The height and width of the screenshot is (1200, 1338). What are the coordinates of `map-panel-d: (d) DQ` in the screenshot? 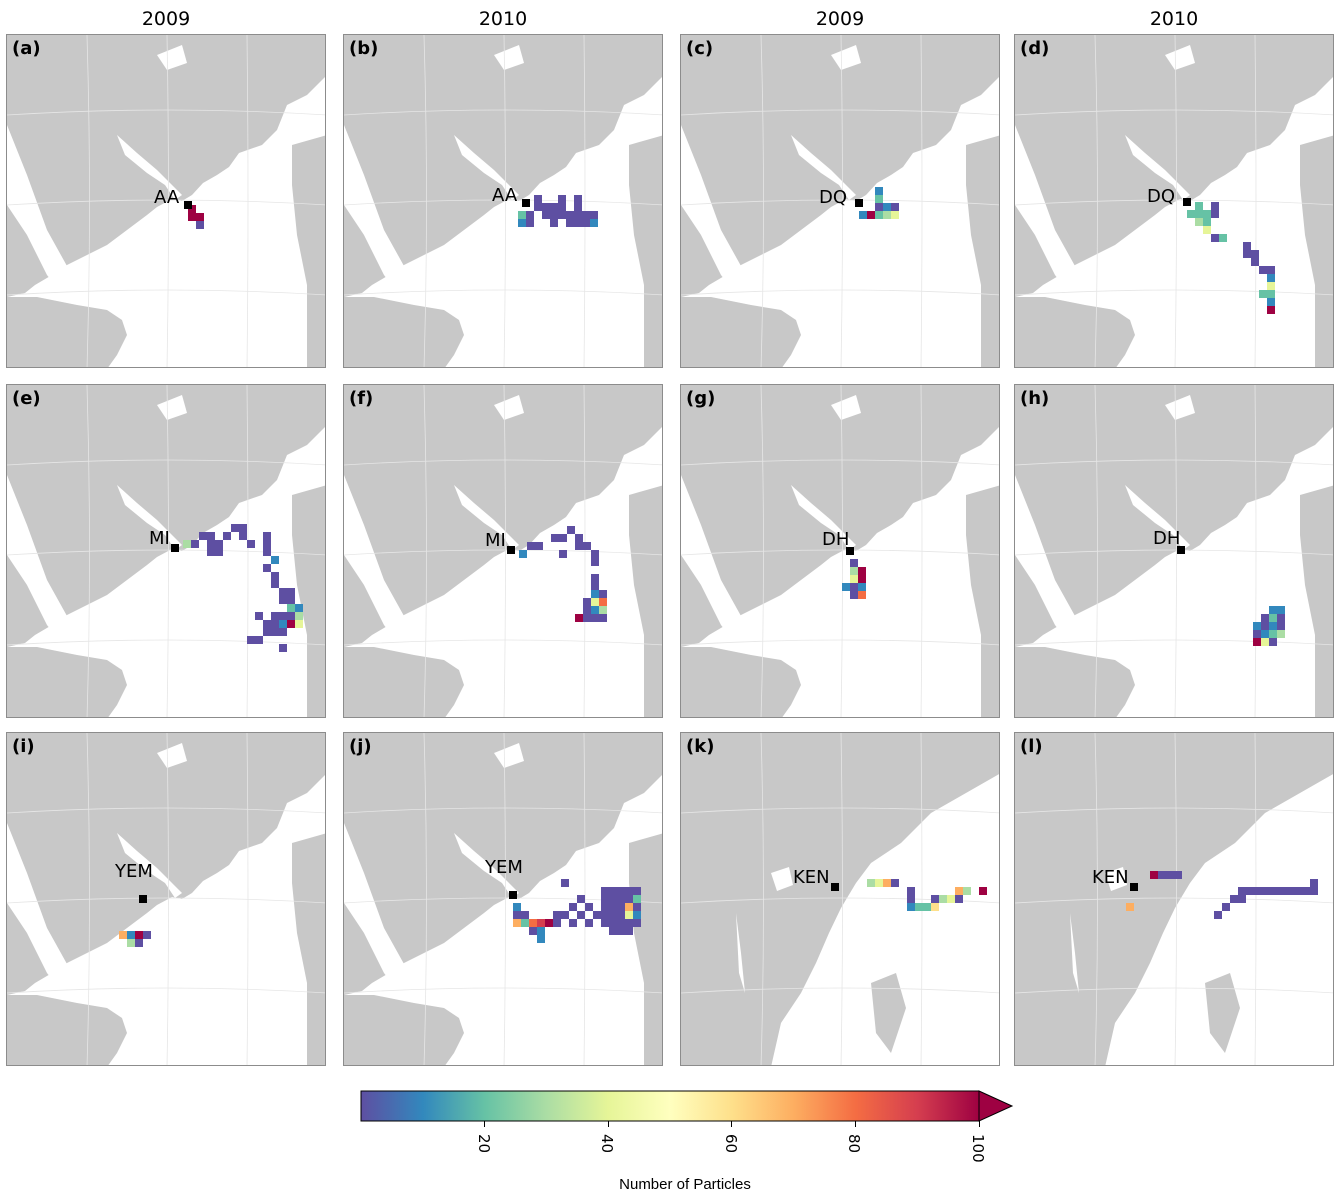 It's located at (1174, 201).